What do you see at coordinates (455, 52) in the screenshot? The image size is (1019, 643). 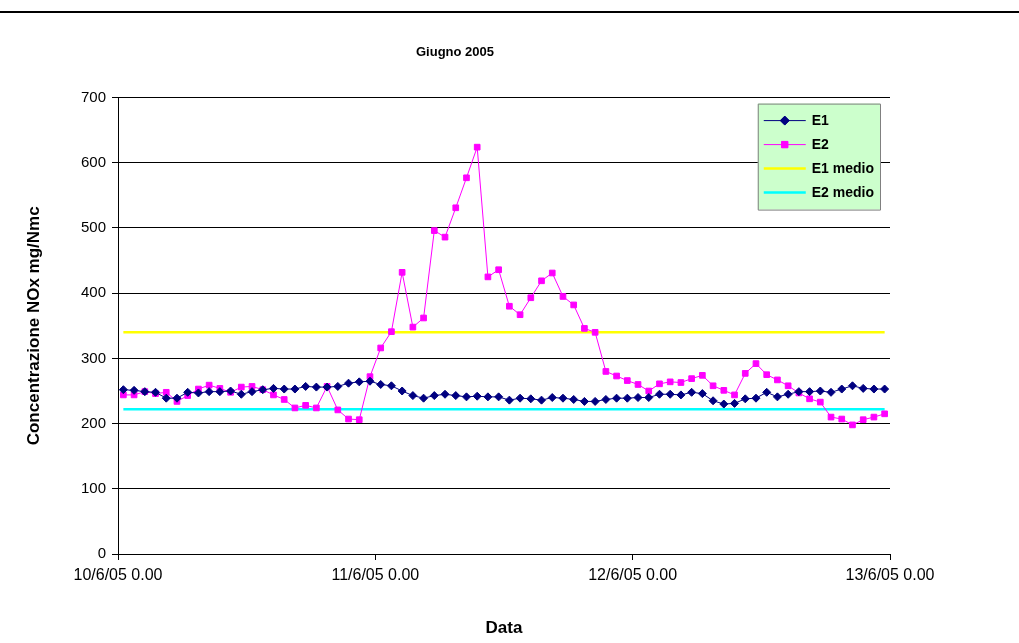 I see `chart-title: Giugno 2005` at bounding box center [455, 52].